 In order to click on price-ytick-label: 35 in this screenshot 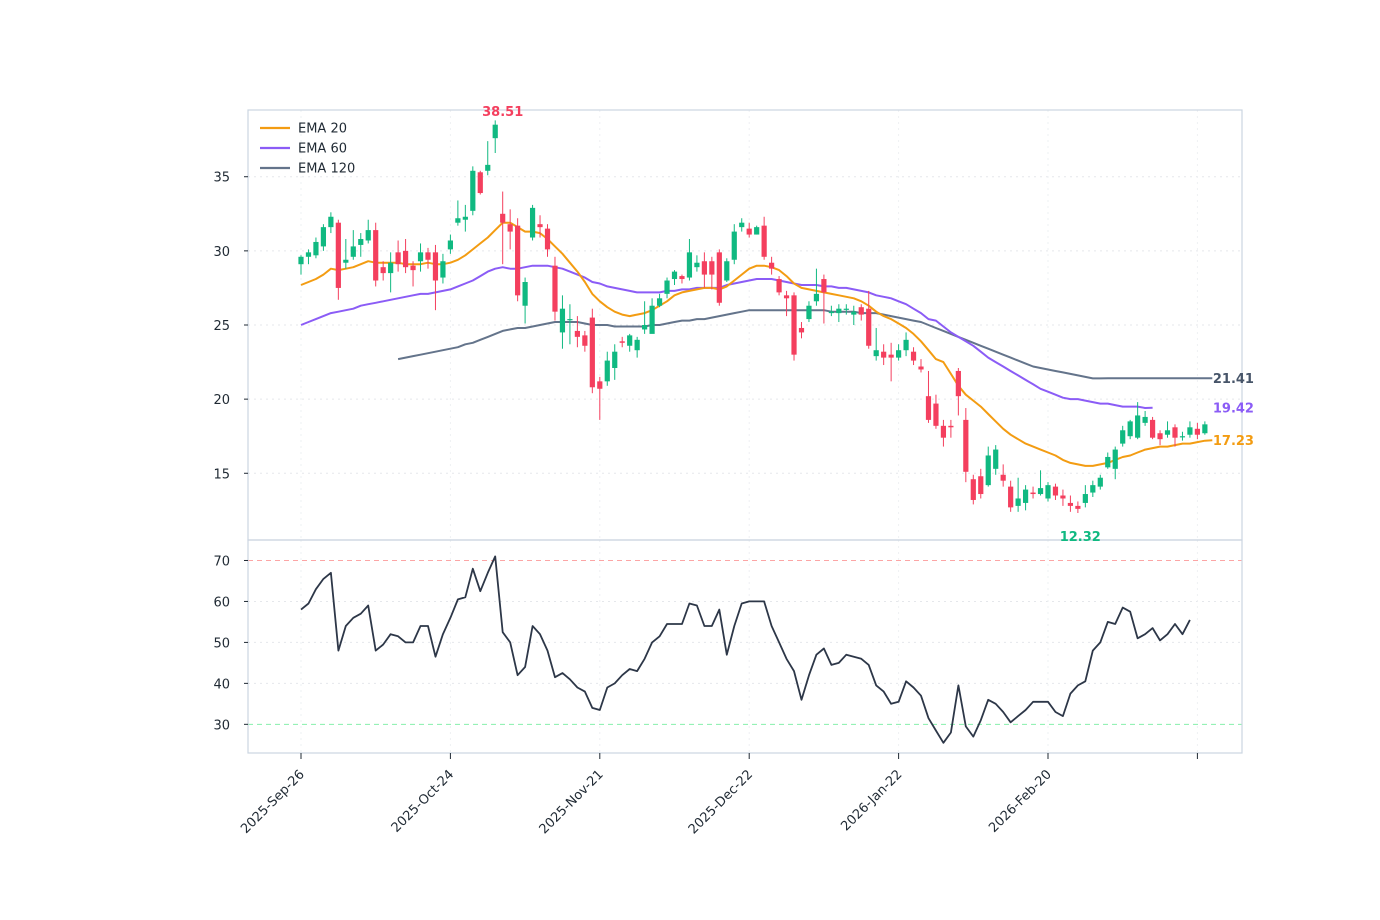, I will do `click(221, 178)`.